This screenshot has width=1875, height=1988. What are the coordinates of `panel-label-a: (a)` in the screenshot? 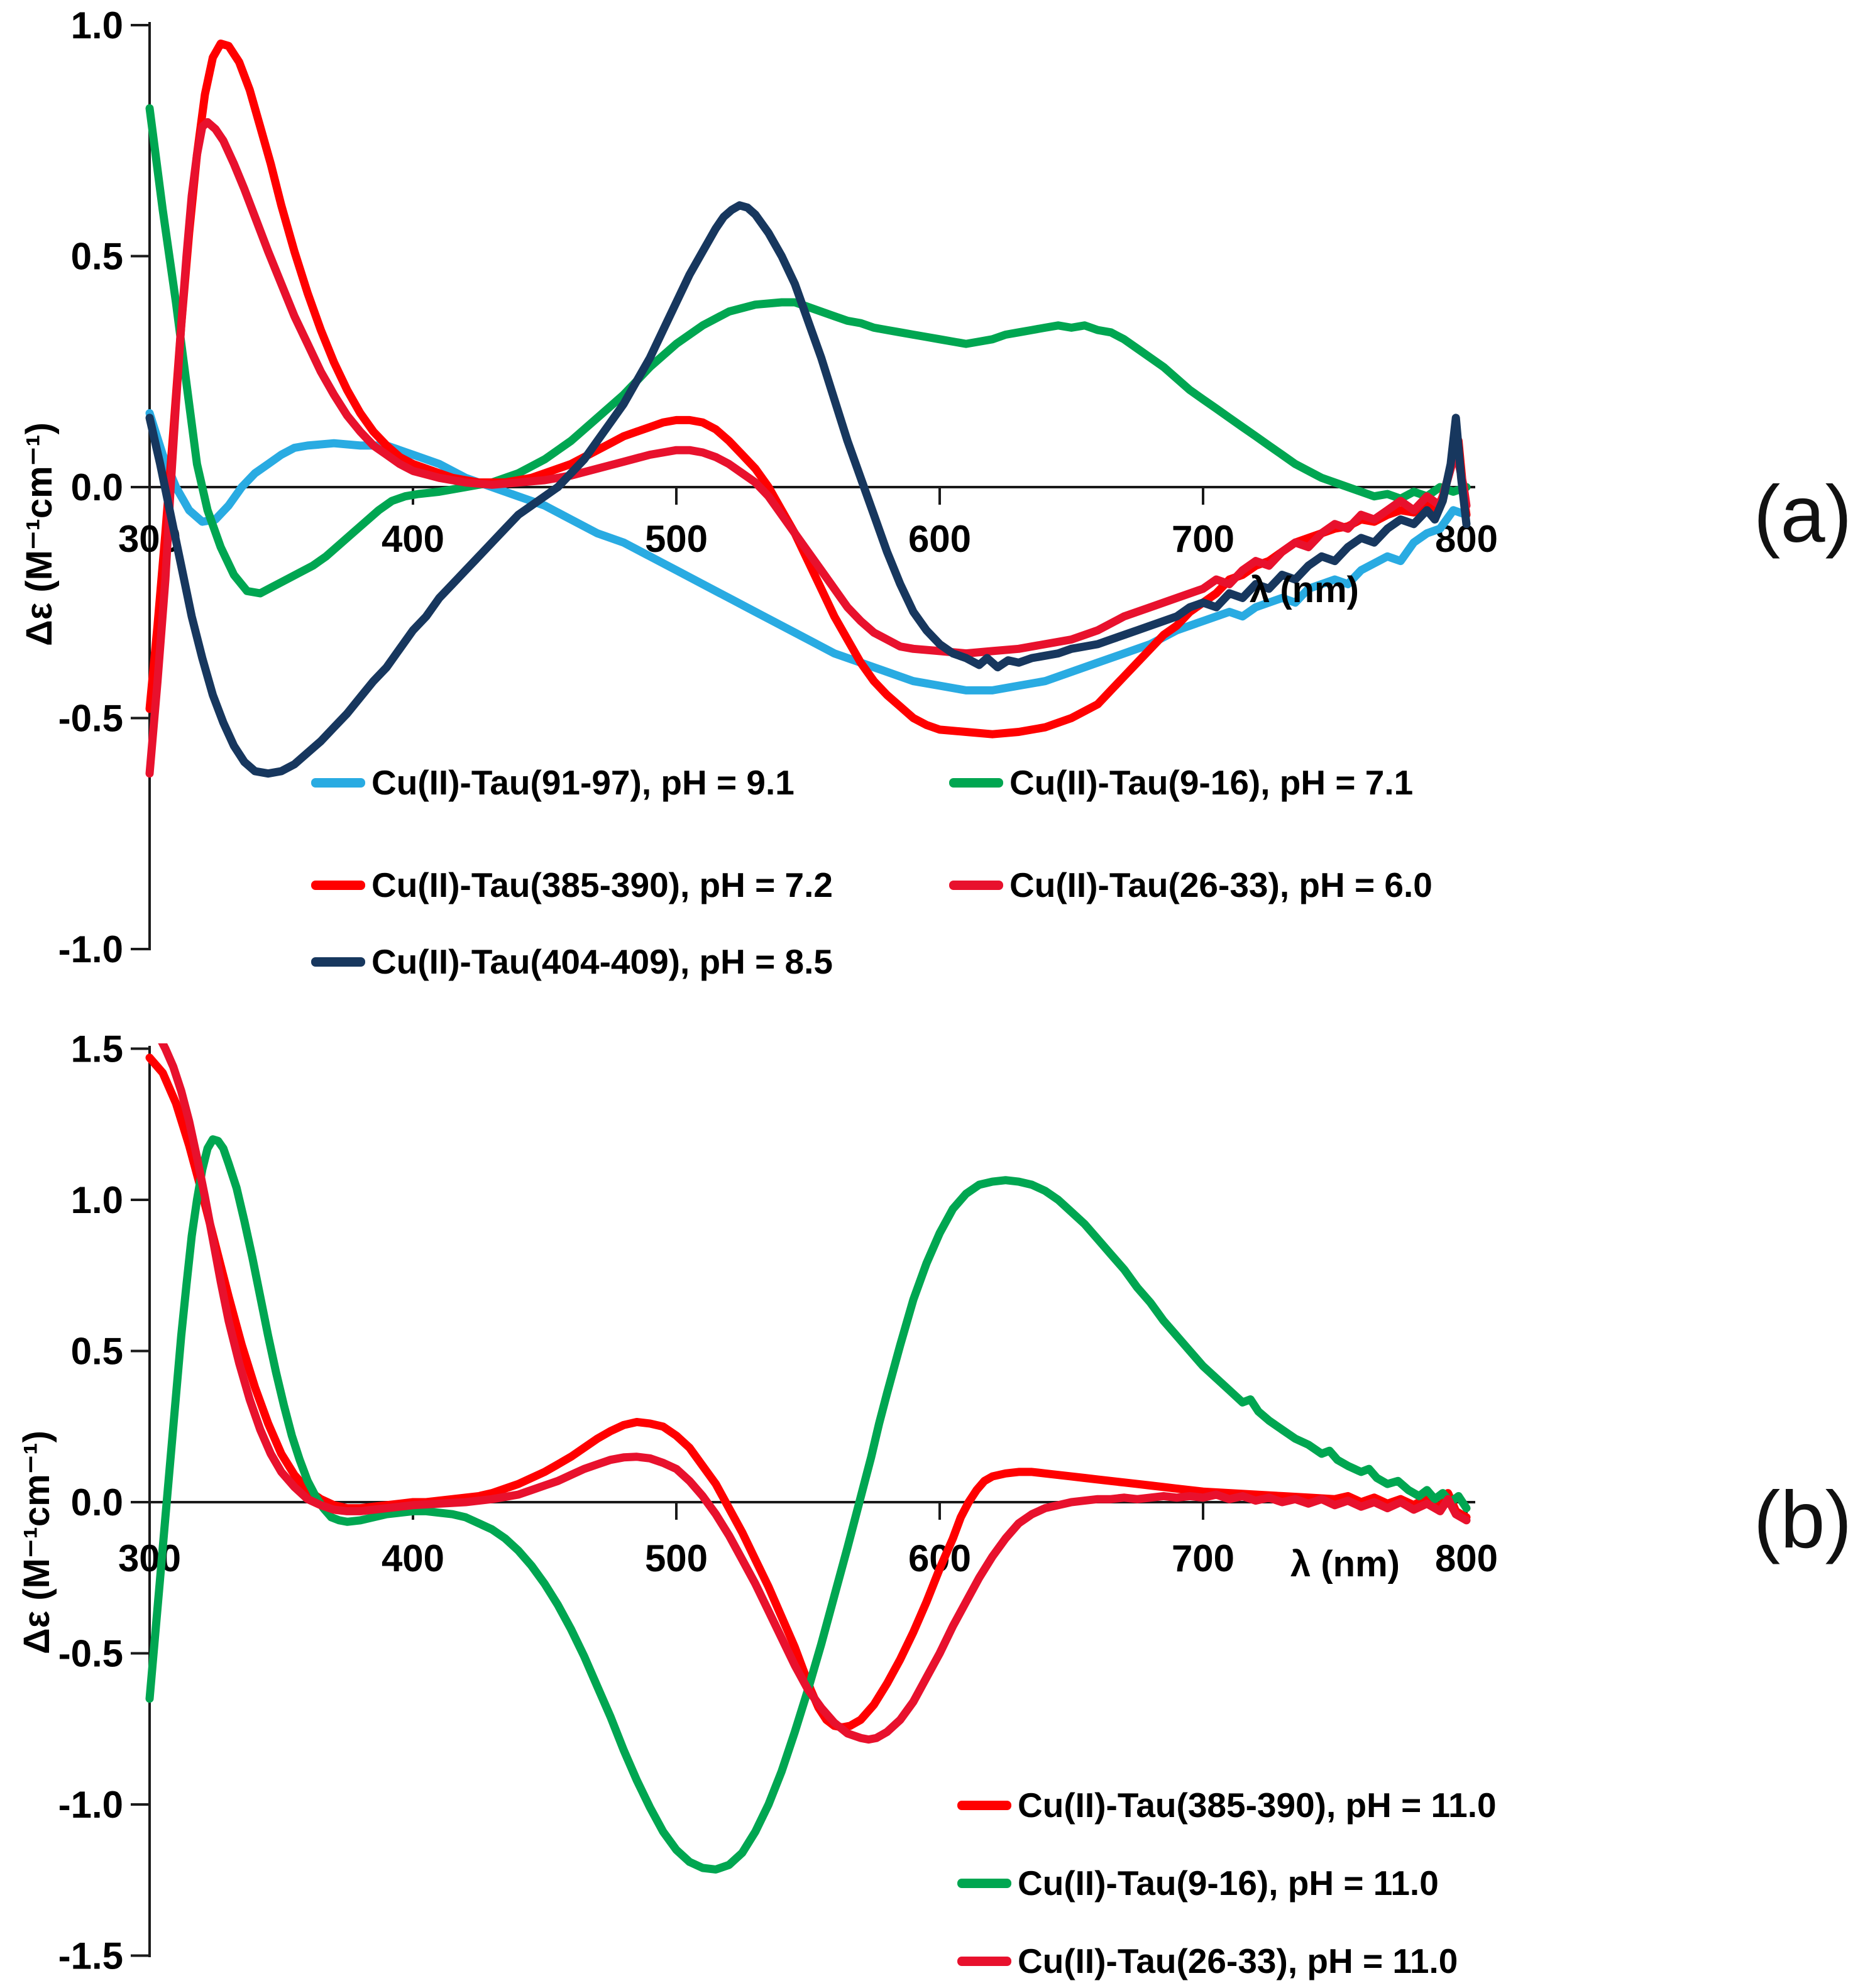 It's located at (1802, 514).